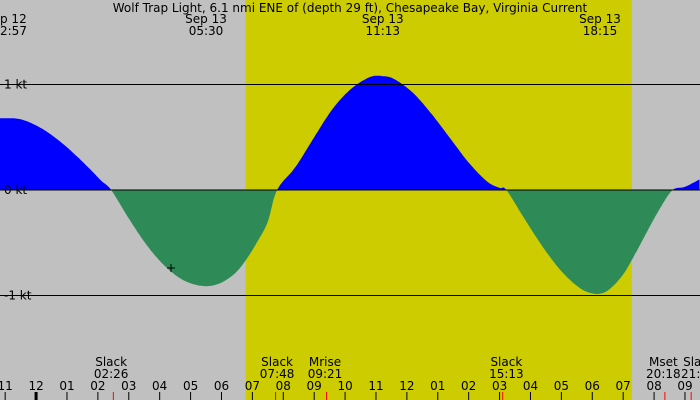  Describe the element at coordinates (111, 374) in the screenshot. I see `event-time-label: 02:26` at that location.